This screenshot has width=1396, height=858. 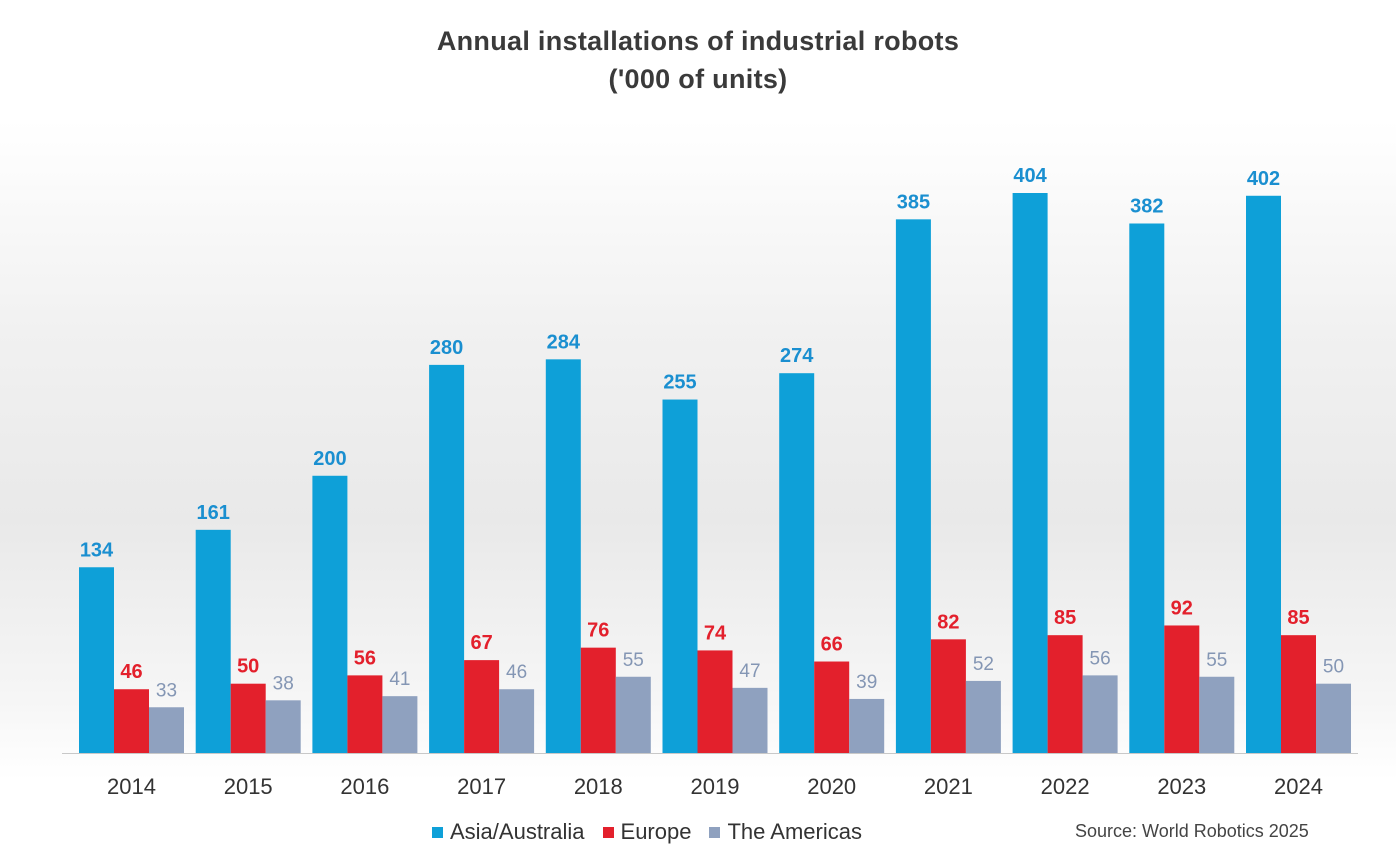 What do you see at coordinates (715, 786) in the screenshot?
I see `x-tick-label-2019: 2019` at bounding box center [715, 786].